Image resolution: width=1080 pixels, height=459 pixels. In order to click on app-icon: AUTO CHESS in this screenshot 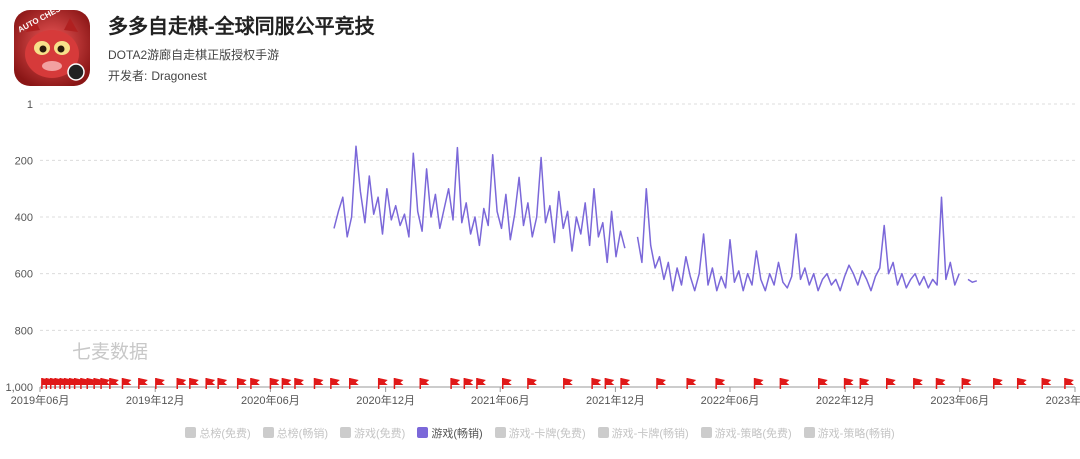, I will do `click(52, 48)`.